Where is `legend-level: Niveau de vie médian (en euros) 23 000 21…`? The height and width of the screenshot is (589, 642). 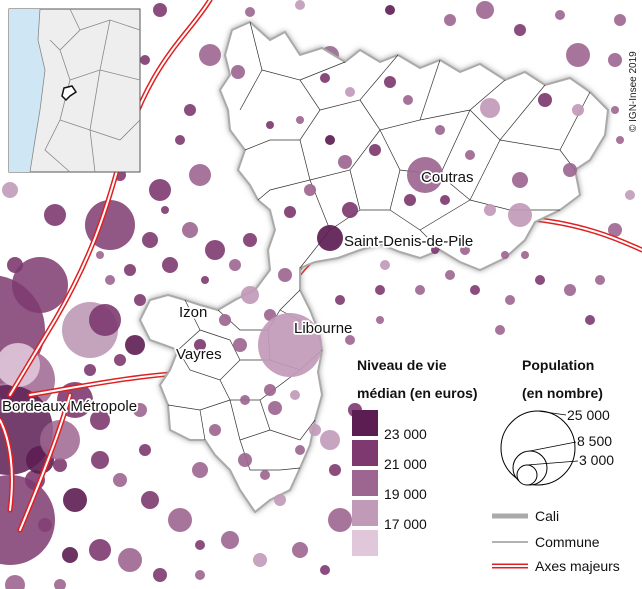 legend-level: Niveau de vie médian (en euros) 23 000 21… is located at coordinates (415, 456).